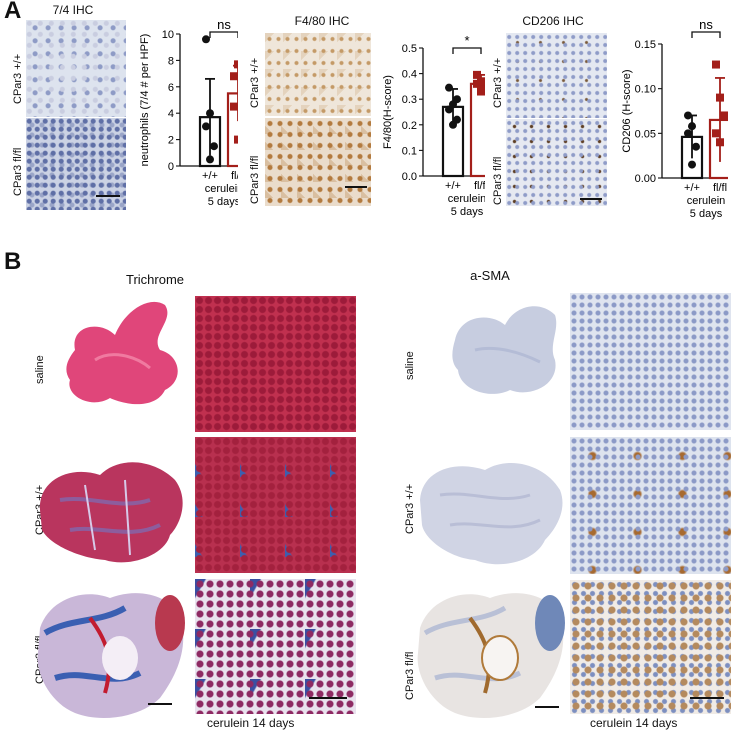  I want to click on y-tick-label: 0.10, so click(645, 90).